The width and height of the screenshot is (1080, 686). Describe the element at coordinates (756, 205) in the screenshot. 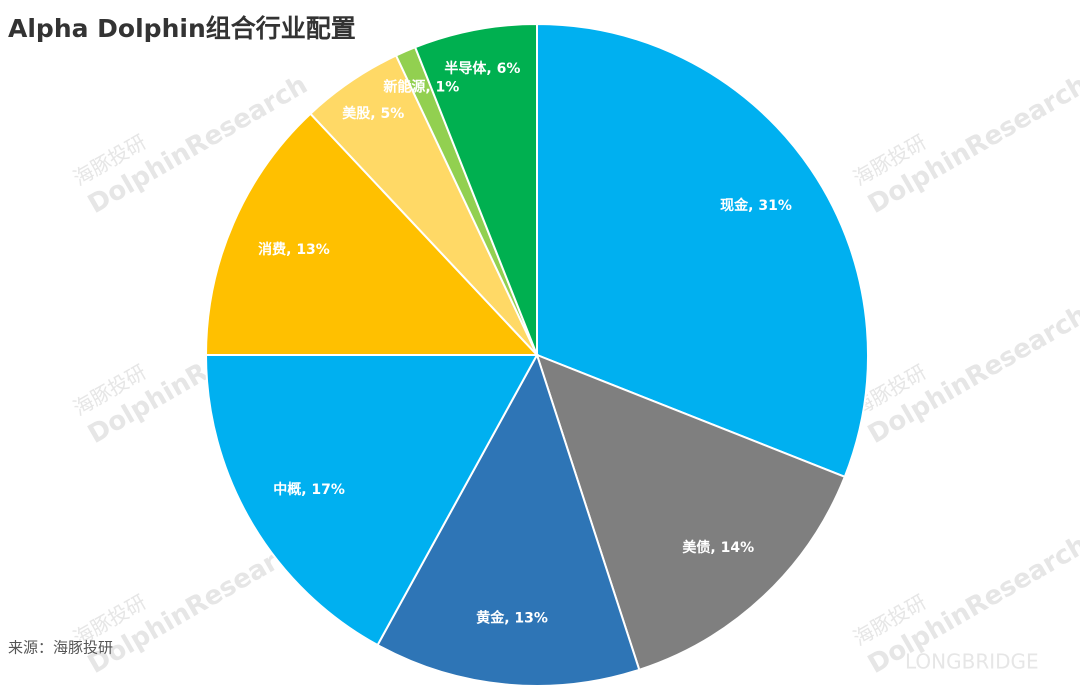

I see `data-label: 现金, 31%` at that location.